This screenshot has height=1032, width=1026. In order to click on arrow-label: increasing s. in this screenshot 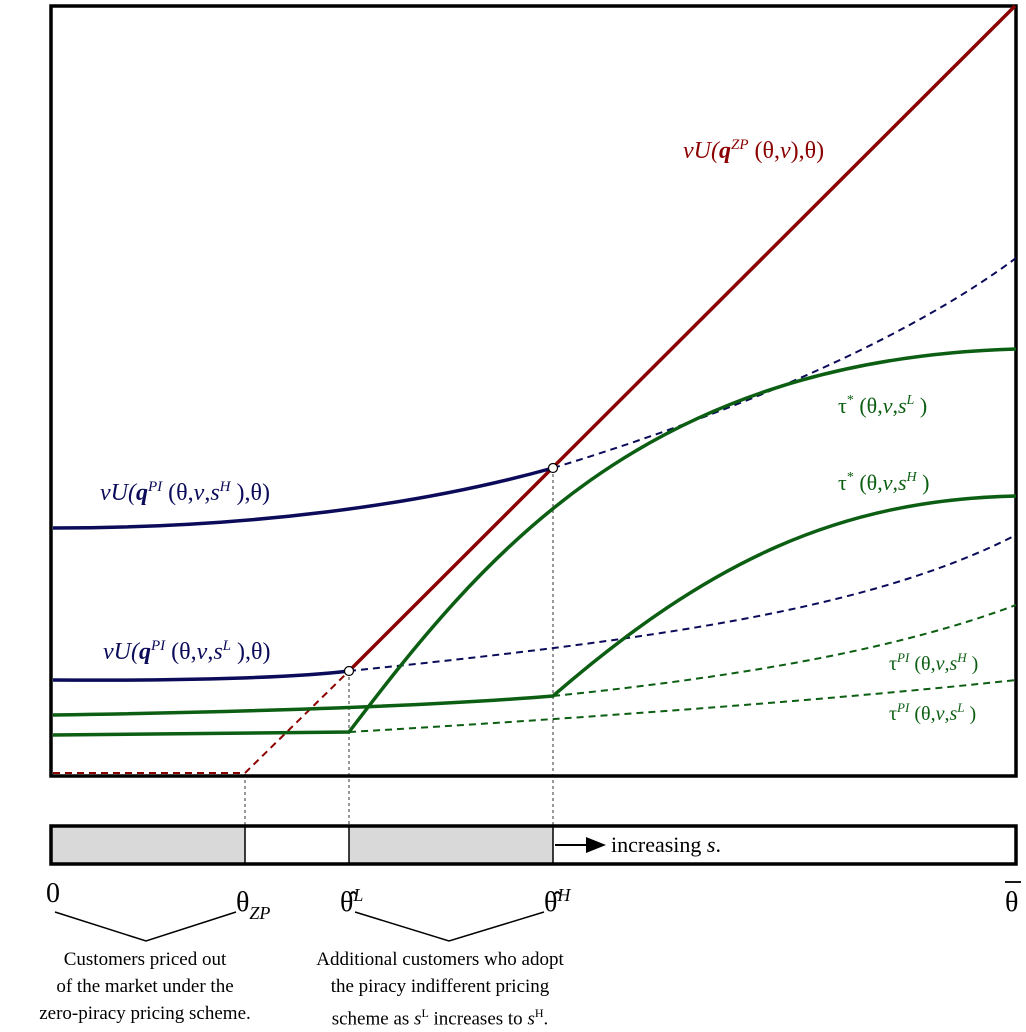, I will do `click(666, 844)`.